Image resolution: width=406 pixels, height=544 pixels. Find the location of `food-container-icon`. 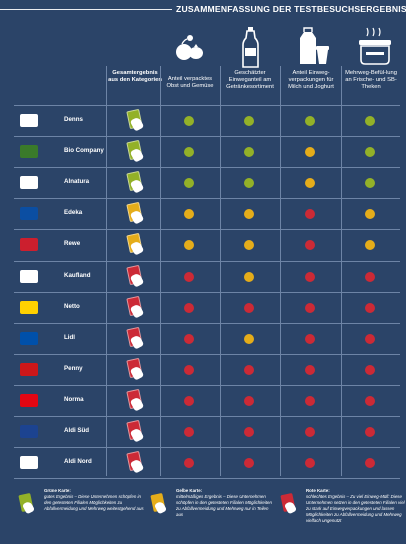

food-container-icon is located at coordinates (373, 46).